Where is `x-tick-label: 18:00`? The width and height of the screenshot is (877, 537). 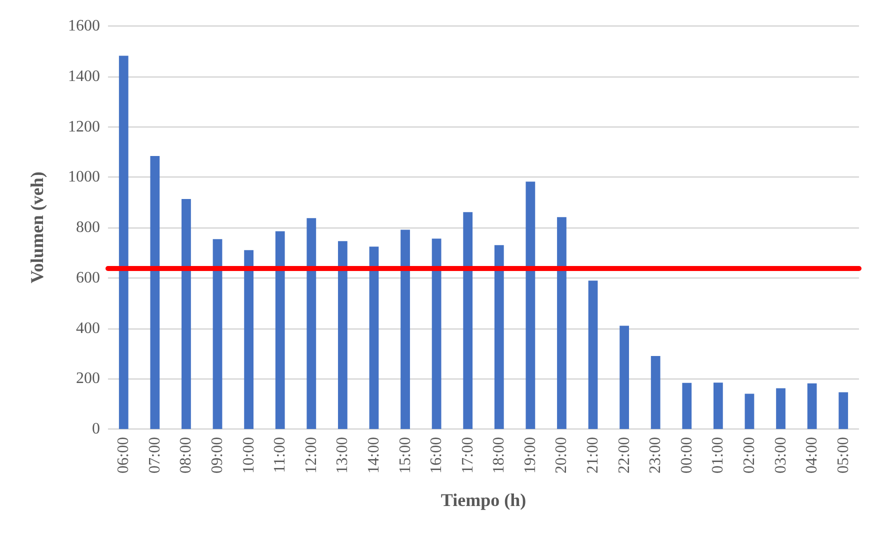
x-tick-label: 18:00 is located at coordinates (499, 455).